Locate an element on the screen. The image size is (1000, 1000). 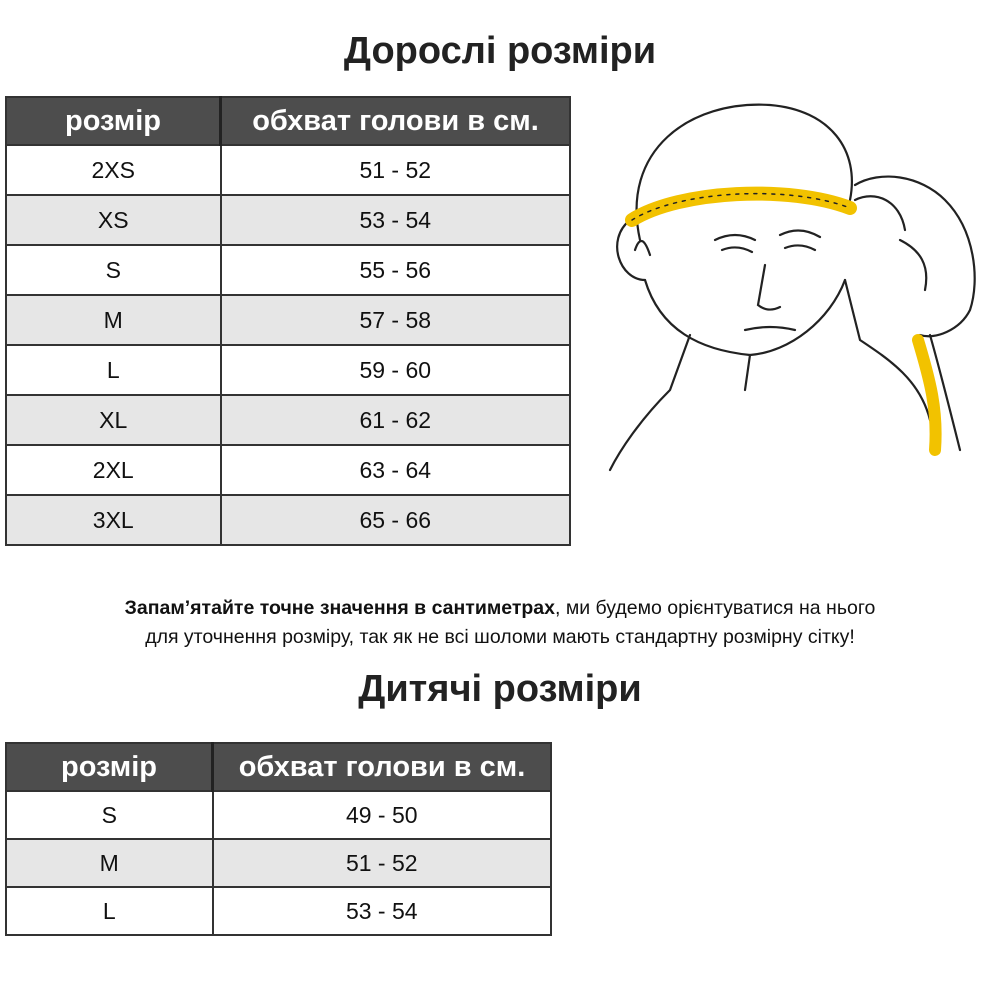
size-cell: XL is located at coordinates (113, 420).